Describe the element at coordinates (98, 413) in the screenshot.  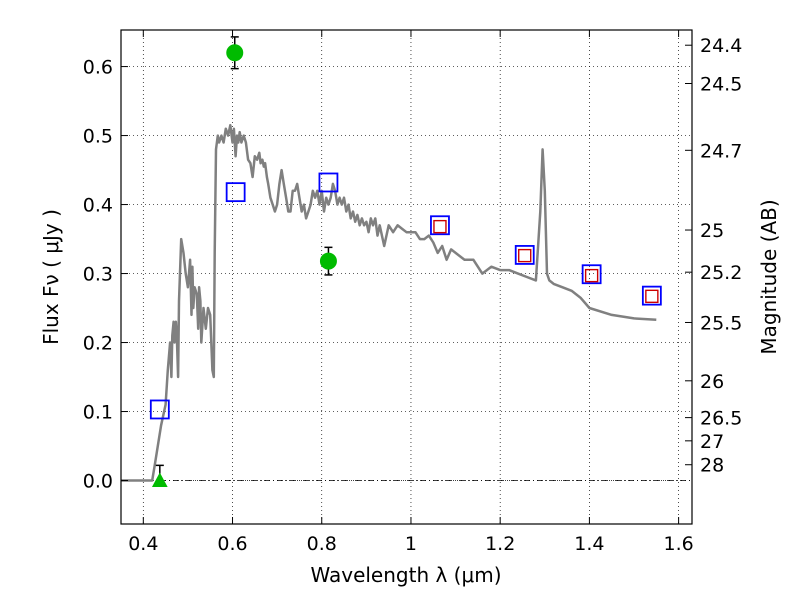
I see `y-tick-label: 0.1` at that location.